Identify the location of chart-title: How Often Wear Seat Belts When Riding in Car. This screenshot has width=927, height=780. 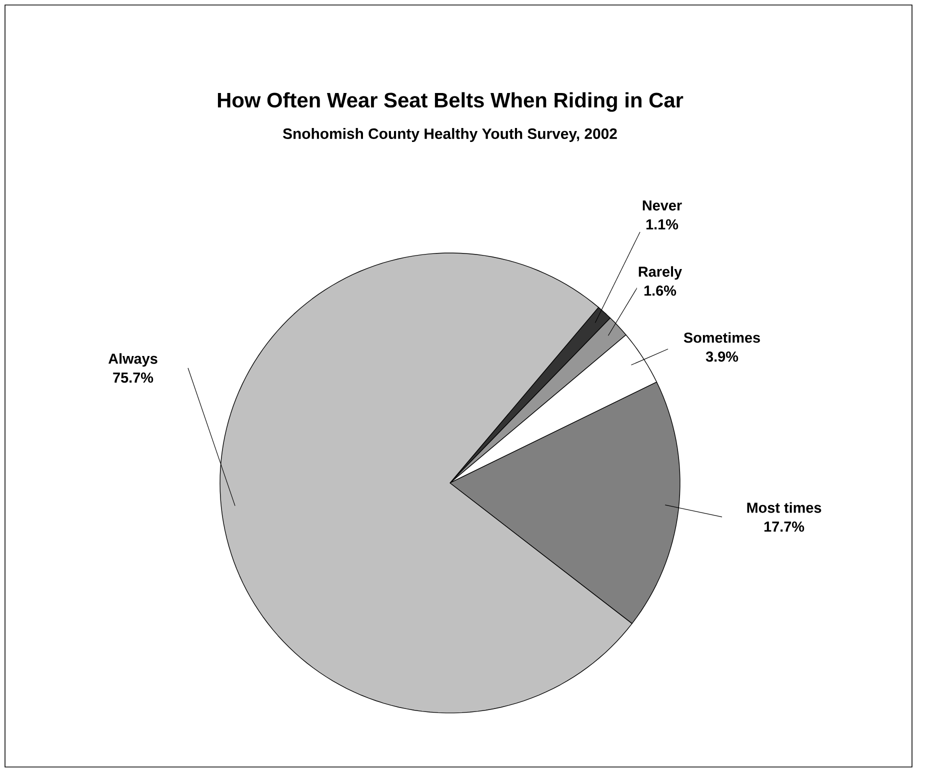
(451, 102).